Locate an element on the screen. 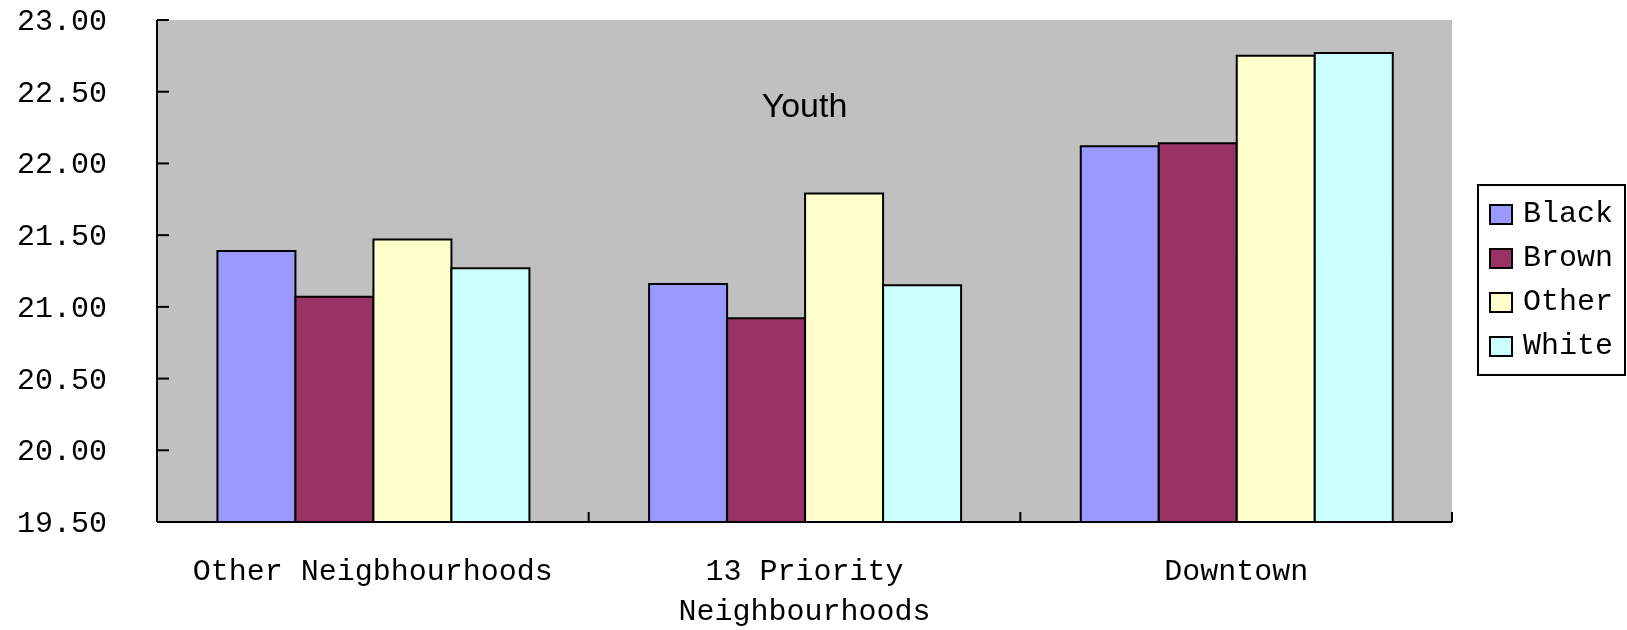 The width and height of the screenshot is (1627, 630). y-tick-label: 23.00 is located at coordinates (61, 22).